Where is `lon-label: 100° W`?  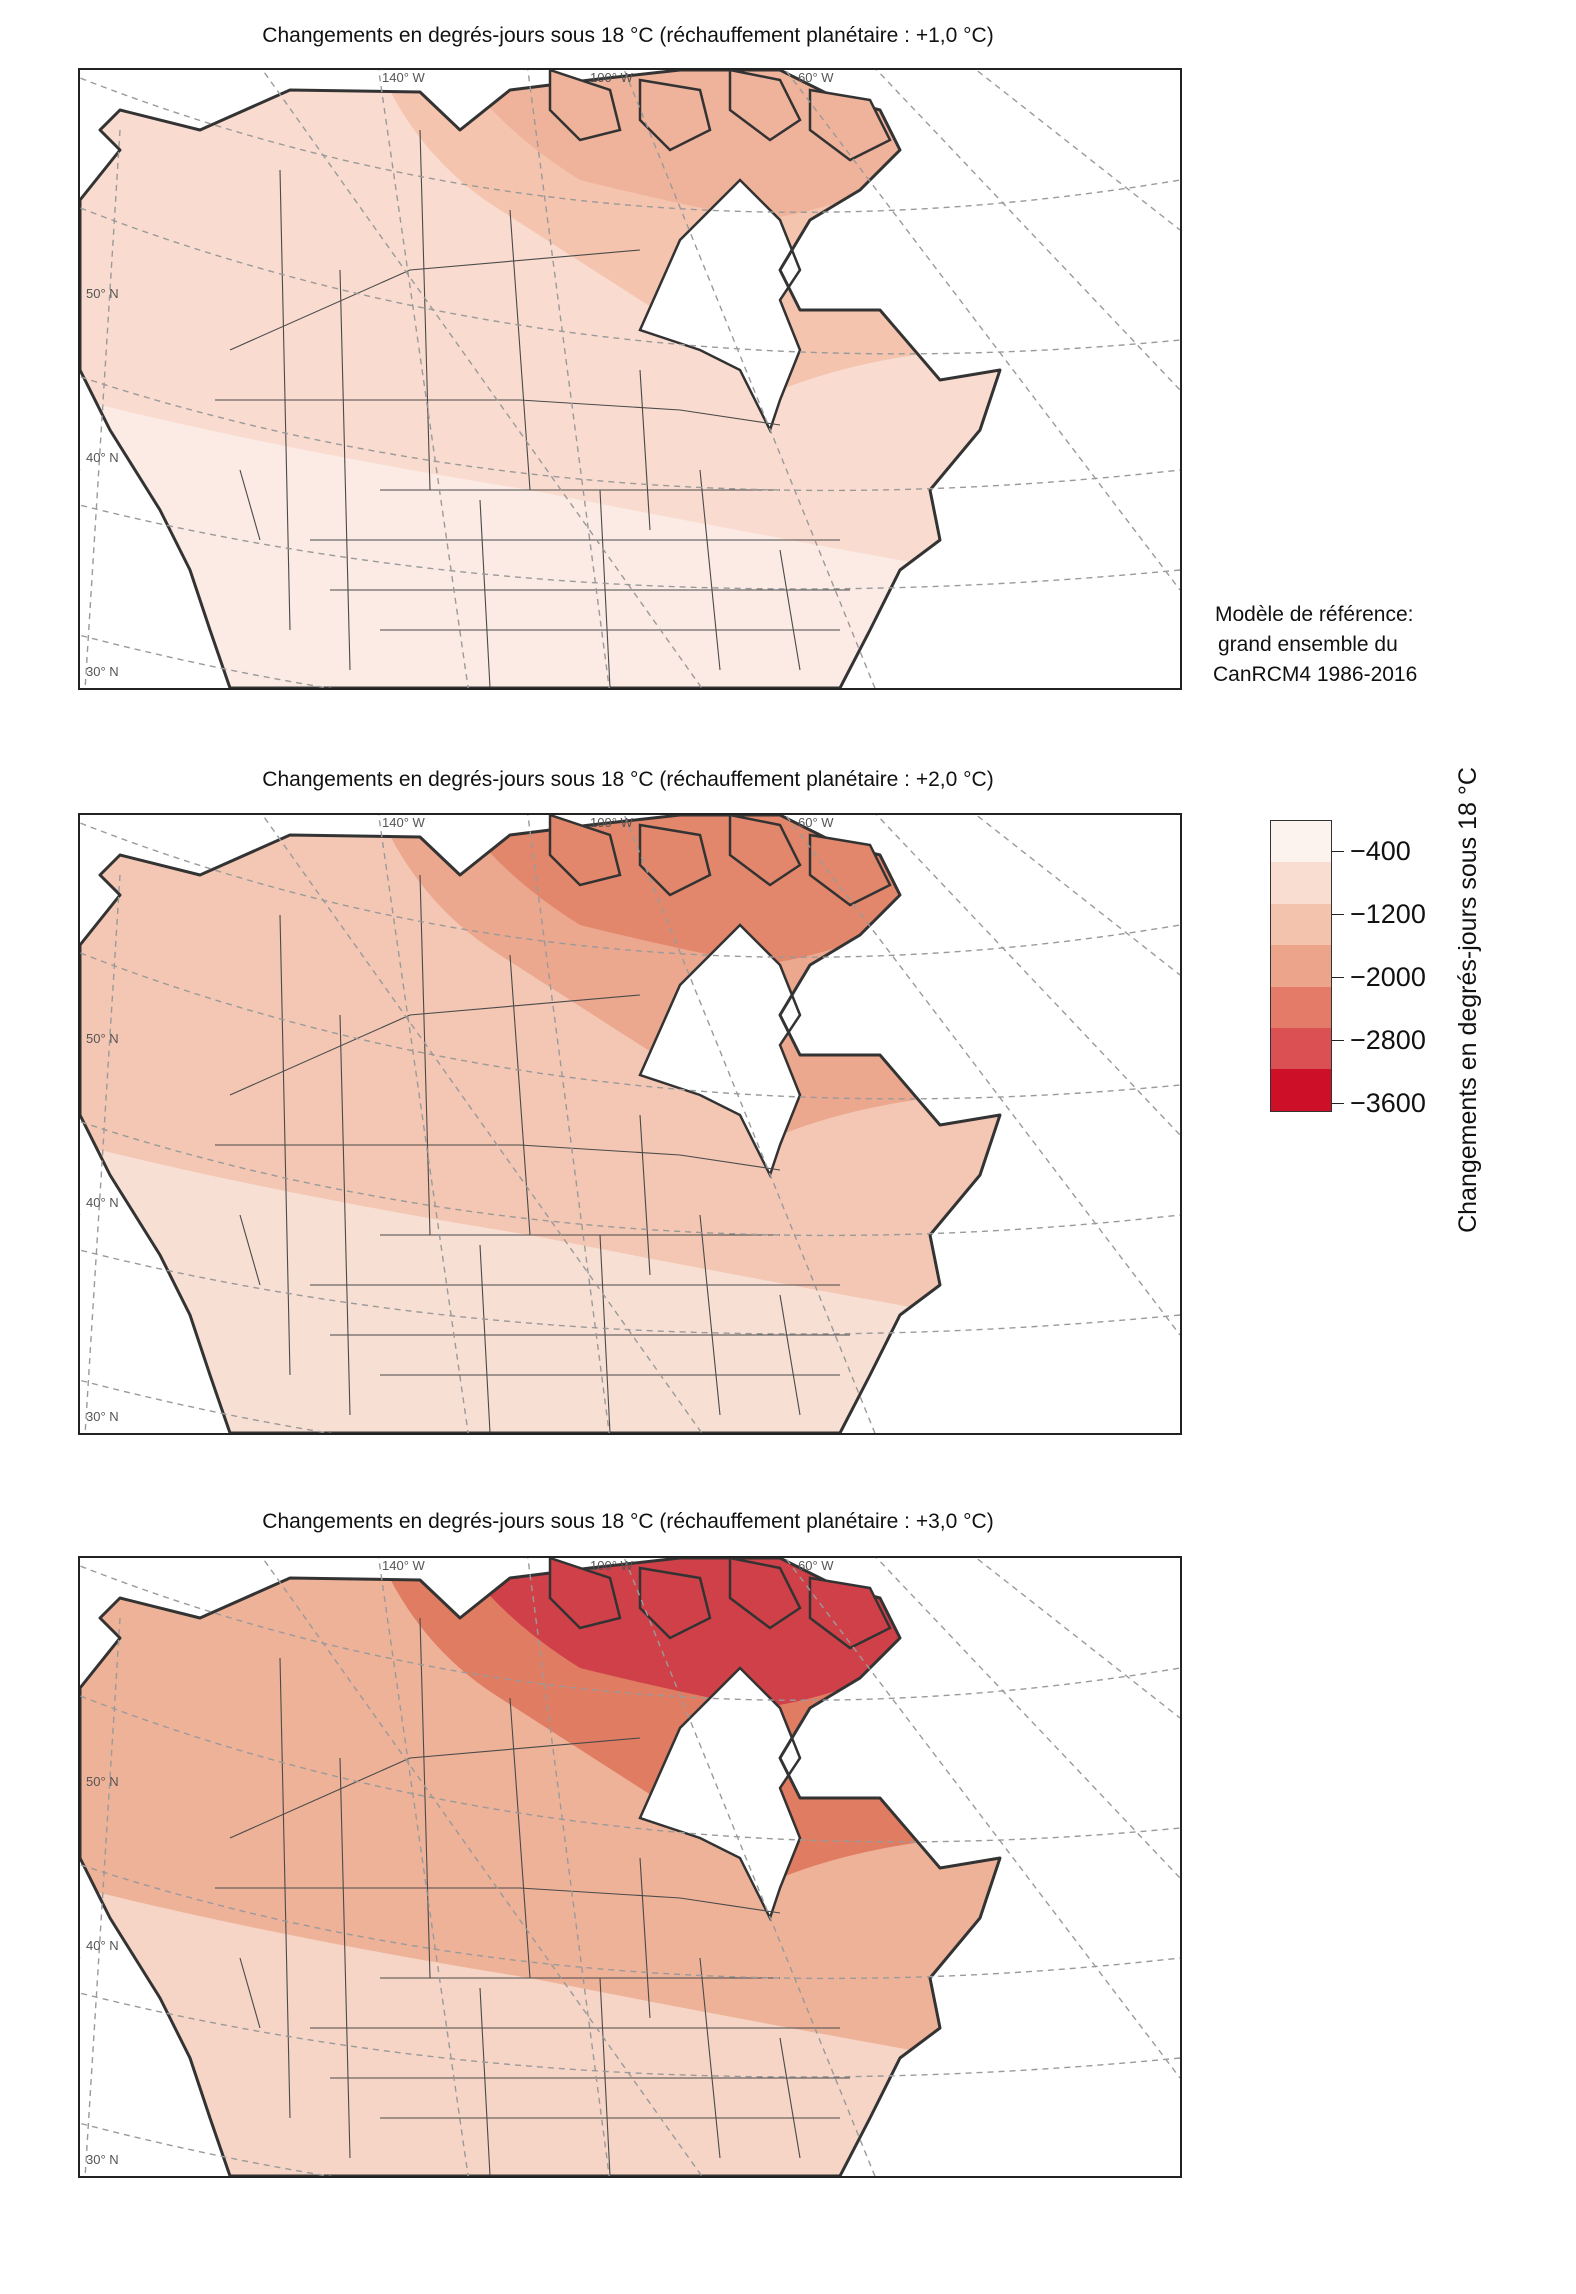
lon-label: 100° W is located at coordinates (612, 77).